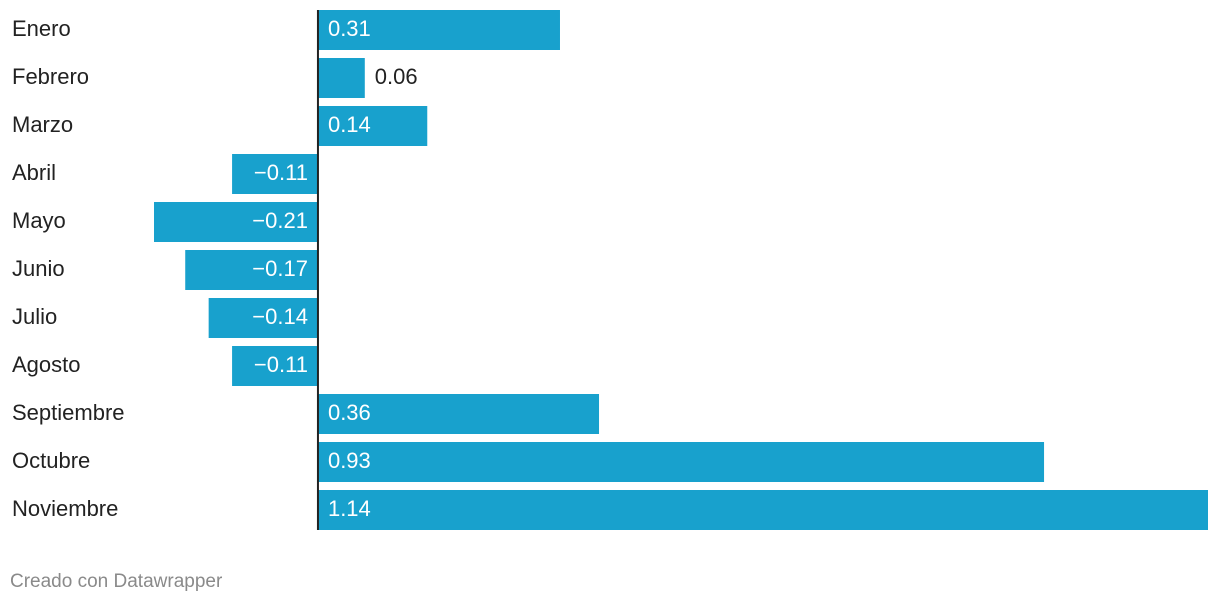  Describe the element at coordinates (41, 28) in the screenshot. I see `category-label: Enero` at that location.